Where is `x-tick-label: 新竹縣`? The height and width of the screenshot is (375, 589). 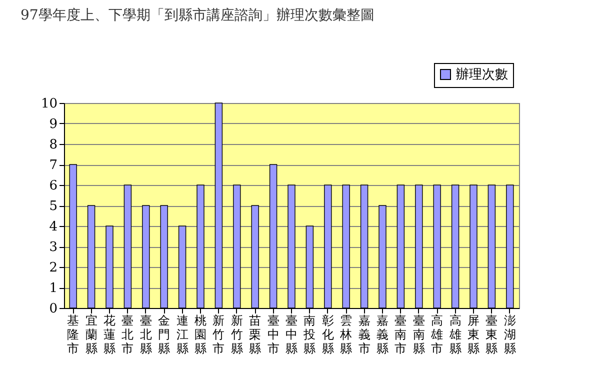 x-tick-label: 新竹縣 is located at coordinates (236, 335).